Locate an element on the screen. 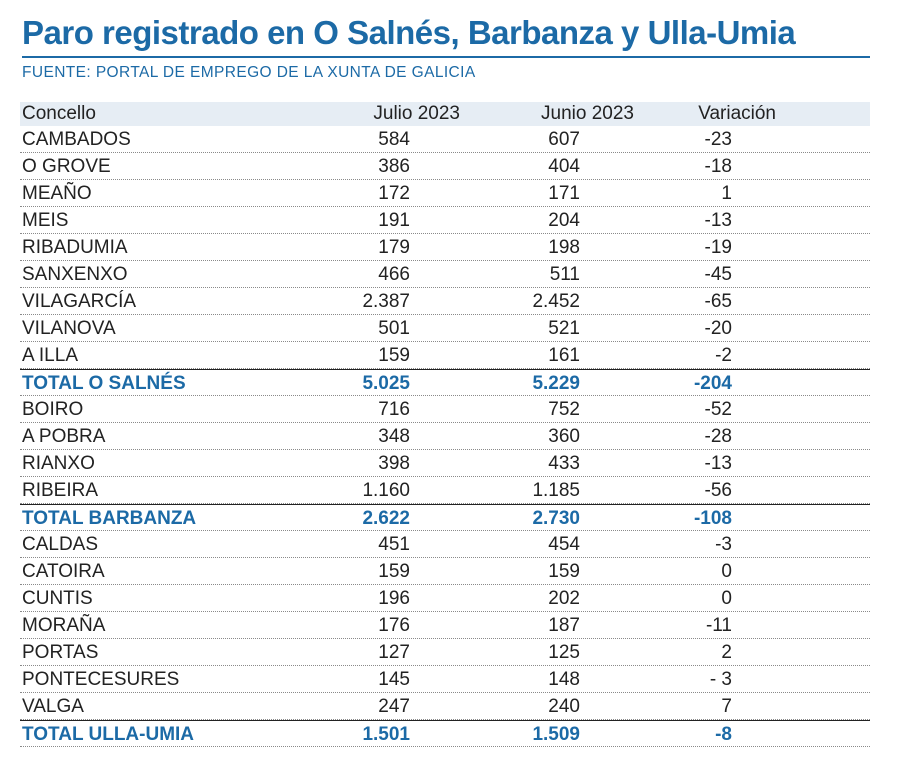 Image resolution: width=900 pixels, height=777 pixels. cell-junio-2023: 511 is located at coordinates (564, 274).